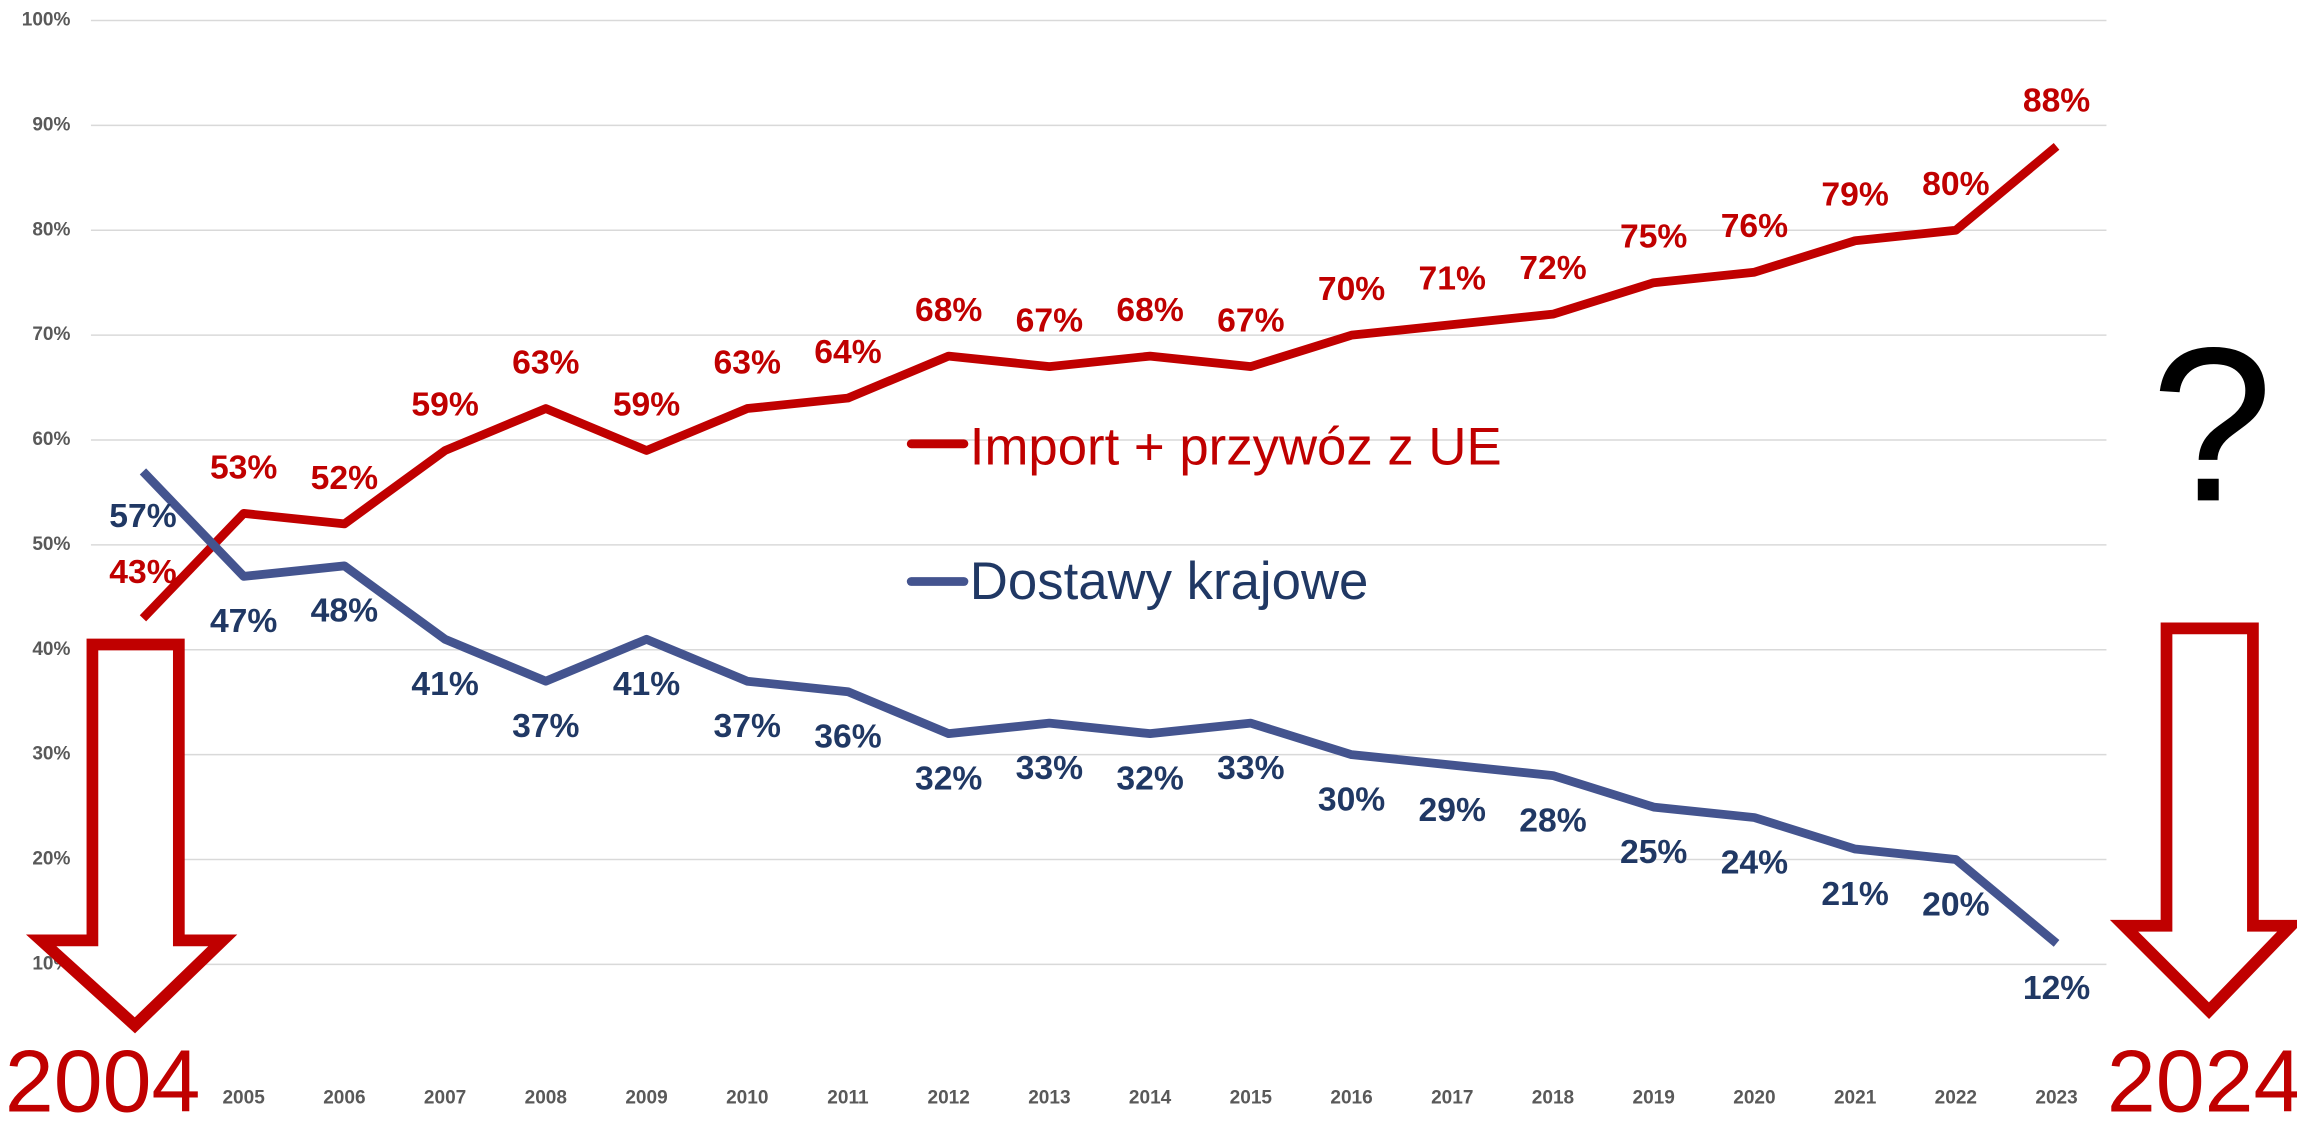  Describe the element at coordinates (2212, 424) in the screenshot. I see `annotation: ?` at that location.